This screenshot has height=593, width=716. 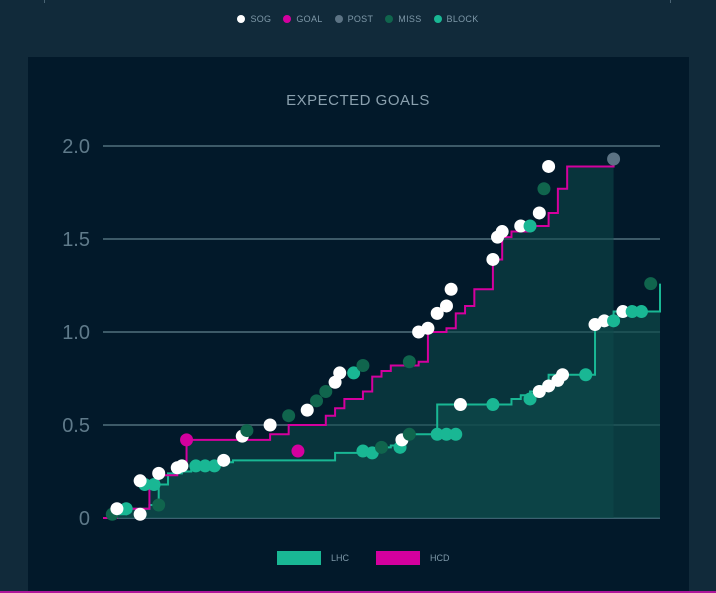 What do you see at coordinates (84, 519) in the screenshot?
I see `y-tick-label: 0` at bounding box center [84, 519].